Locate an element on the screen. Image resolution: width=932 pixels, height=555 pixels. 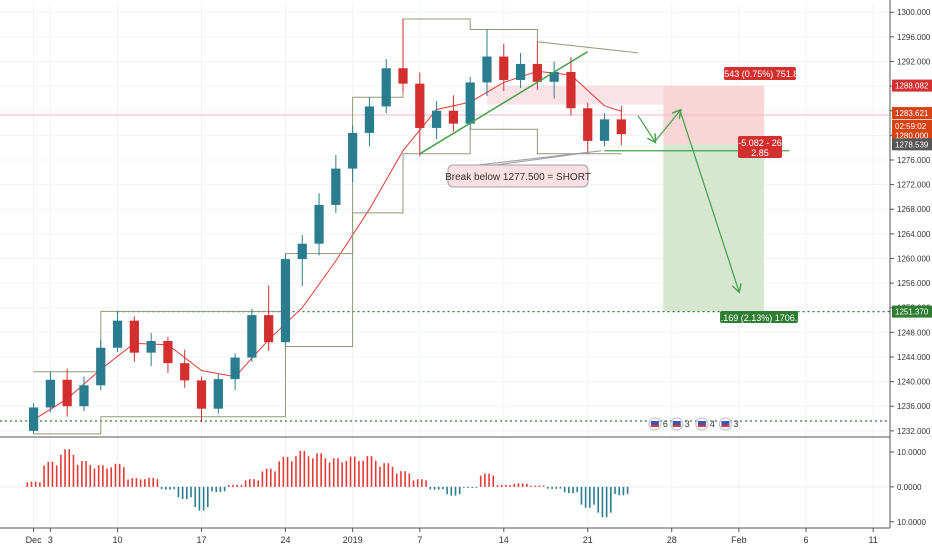
event-markers: 6 3 4 3 is located at coordinates (693, 424).